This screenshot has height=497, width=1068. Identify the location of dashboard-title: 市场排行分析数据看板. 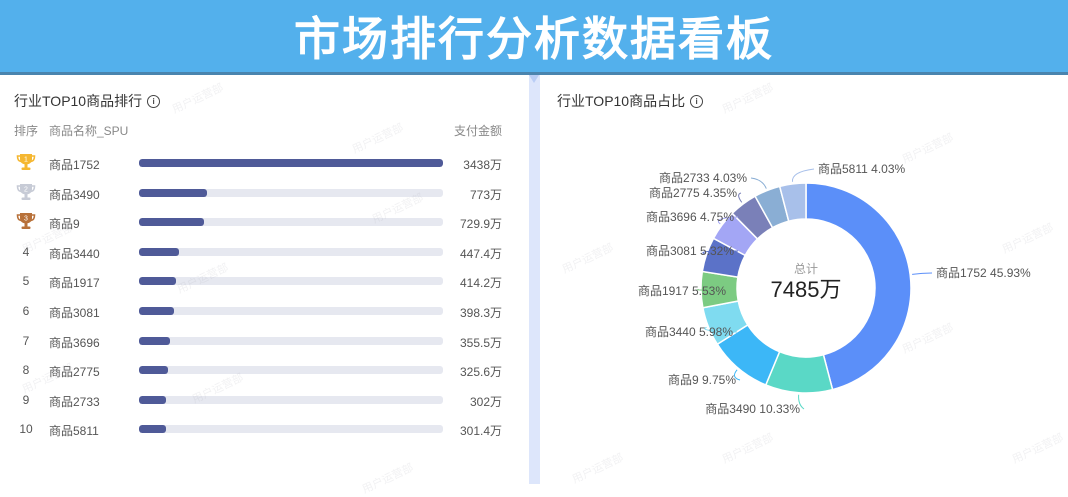
(534, 39).